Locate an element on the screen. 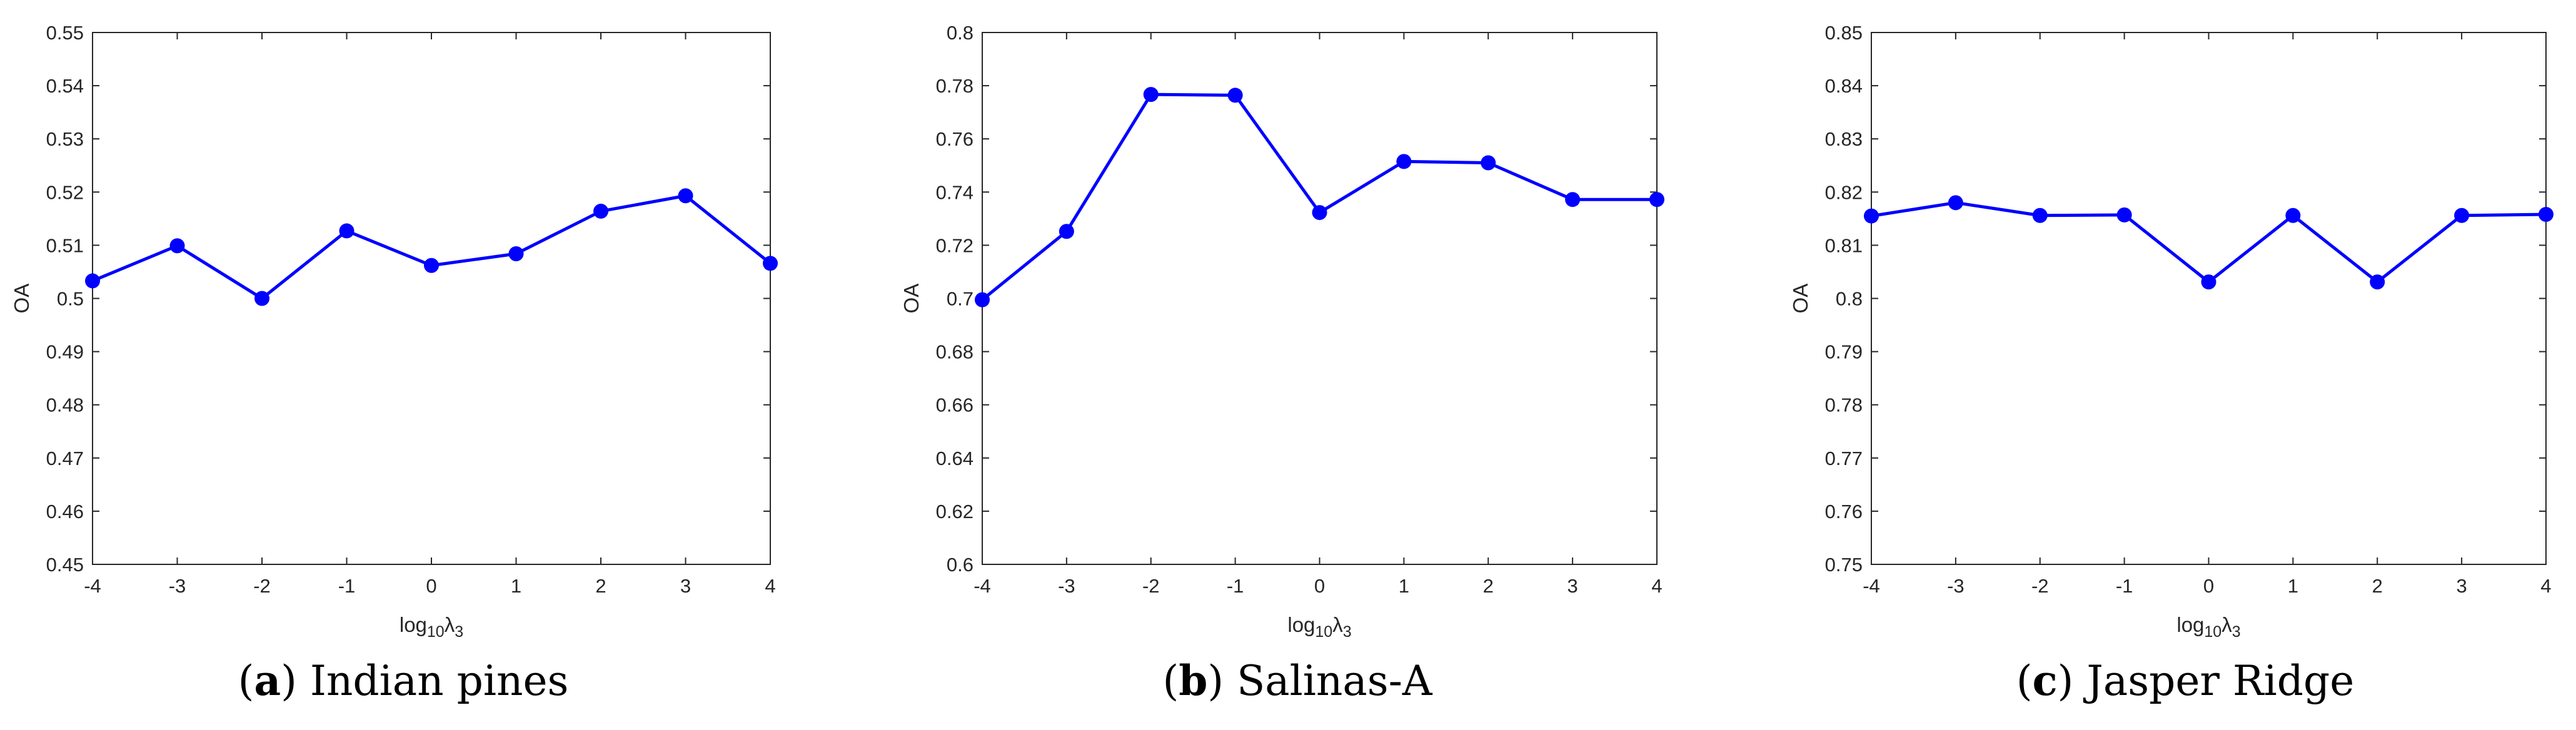  y-tick-label: 0.5 is located at coordinates (70, 299).